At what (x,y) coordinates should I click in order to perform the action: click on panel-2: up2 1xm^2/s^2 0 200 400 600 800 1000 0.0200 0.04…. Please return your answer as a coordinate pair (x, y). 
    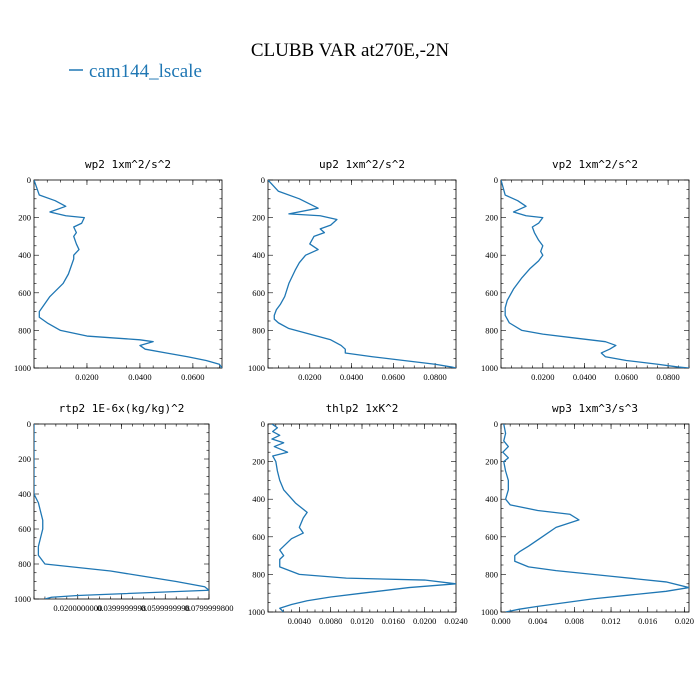
    Looking at the image, I should click on (352, 270).